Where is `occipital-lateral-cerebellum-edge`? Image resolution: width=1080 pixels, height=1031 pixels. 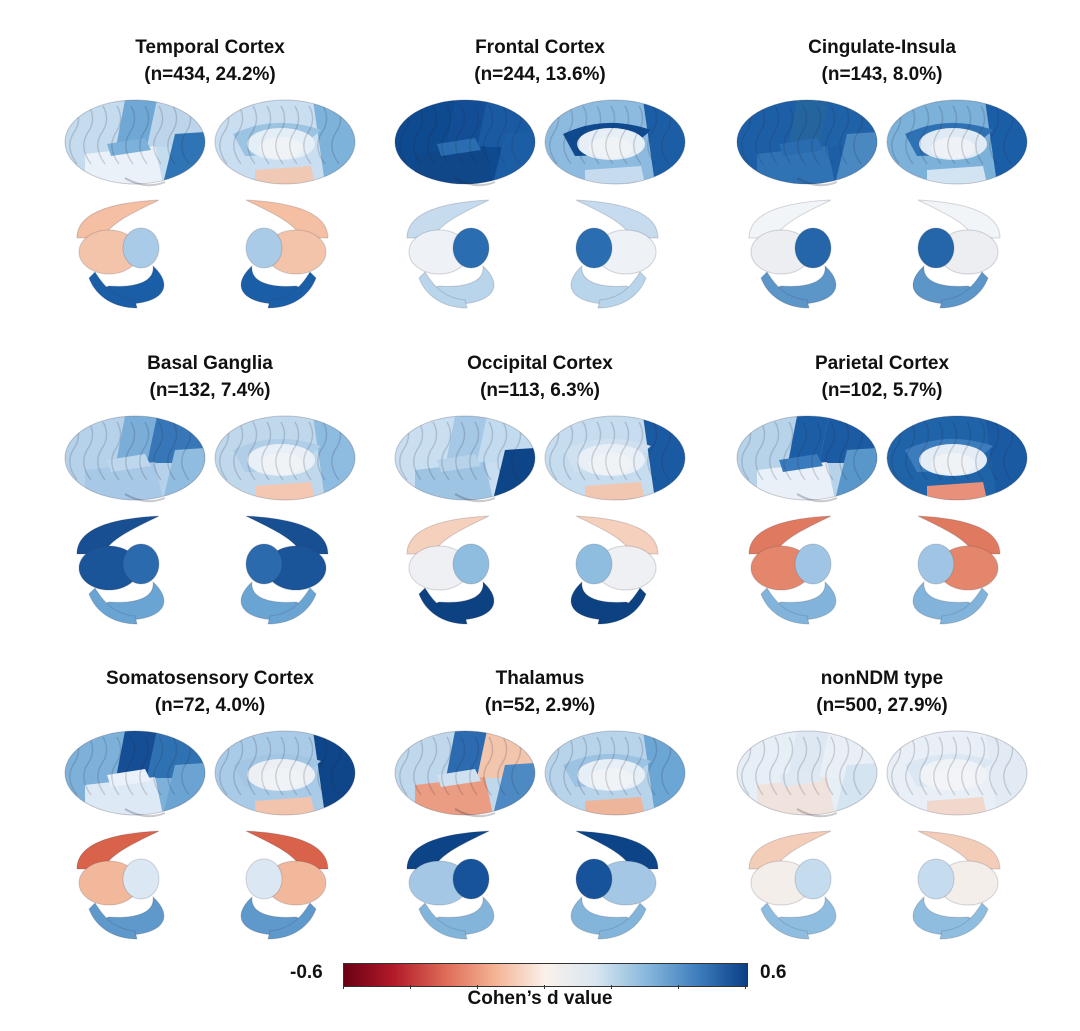 occipital-lateral-cerebellum-edge is located at coordinates (475, 498).